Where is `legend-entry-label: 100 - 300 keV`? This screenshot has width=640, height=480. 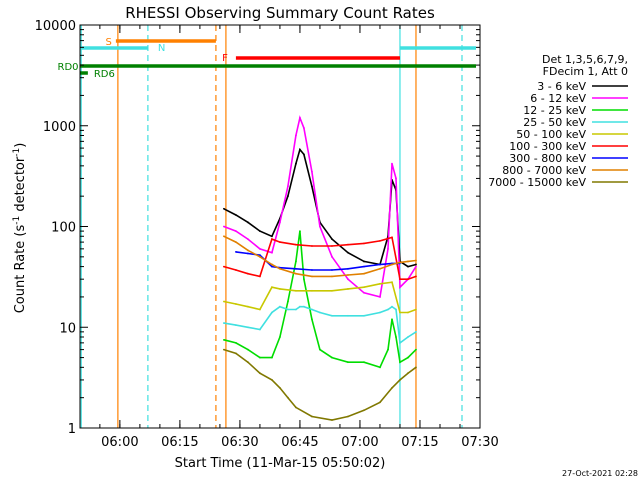 legend-entry-label: 100 - 300 keV is located at coordinates (547, 146).